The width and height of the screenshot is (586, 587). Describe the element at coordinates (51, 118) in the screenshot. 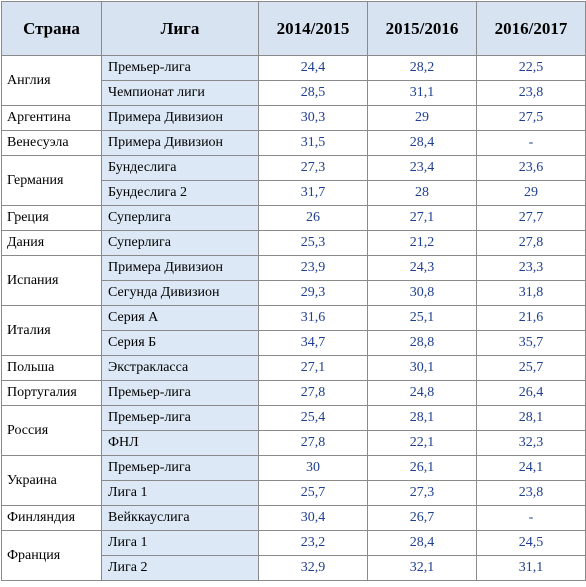

I see `country-cell: Аргентина` at that location.